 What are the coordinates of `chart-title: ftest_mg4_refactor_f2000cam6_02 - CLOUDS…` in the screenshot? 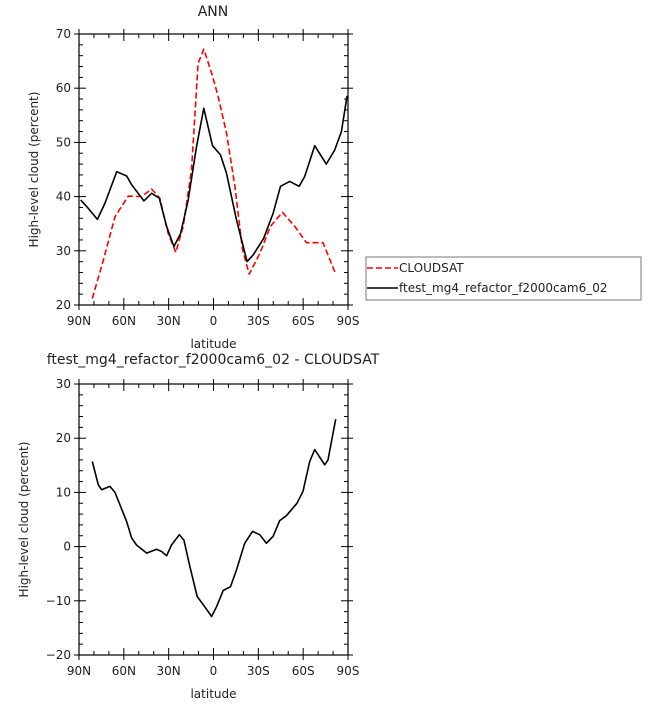 It's located at (213, 360).